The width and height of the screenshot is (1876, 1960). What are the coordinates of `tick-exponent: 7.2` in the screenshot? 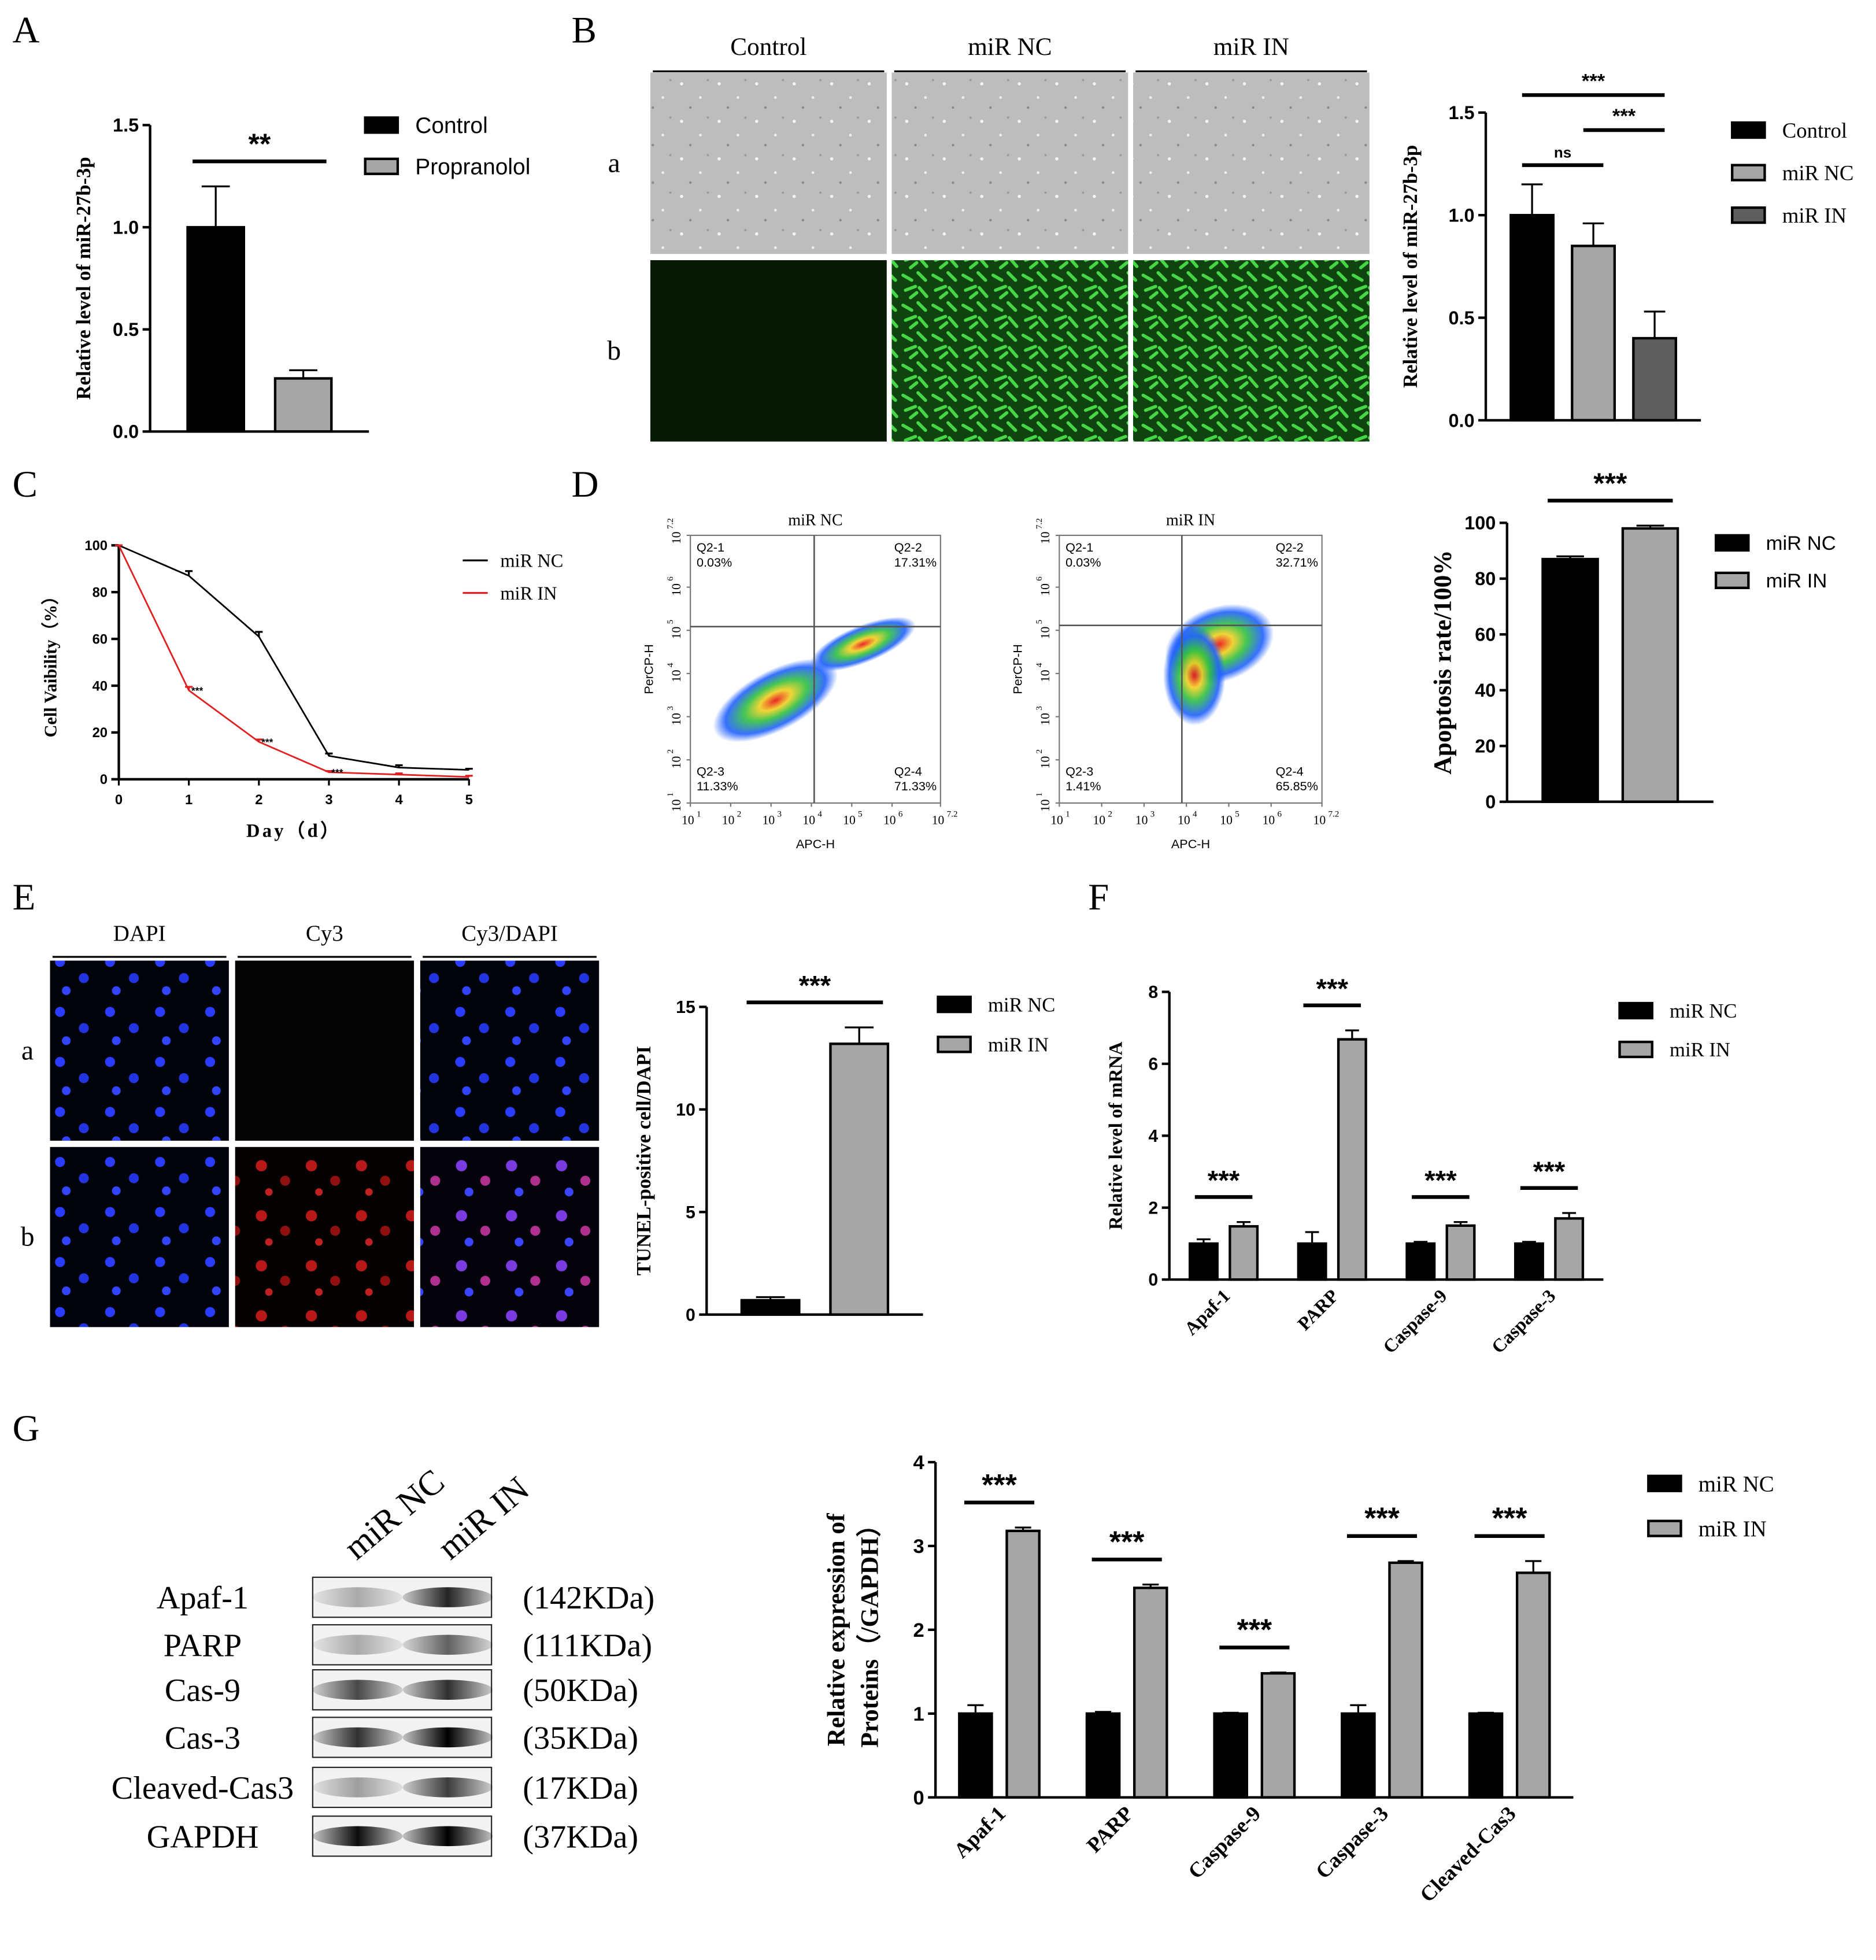 It's located at (1040, 524).